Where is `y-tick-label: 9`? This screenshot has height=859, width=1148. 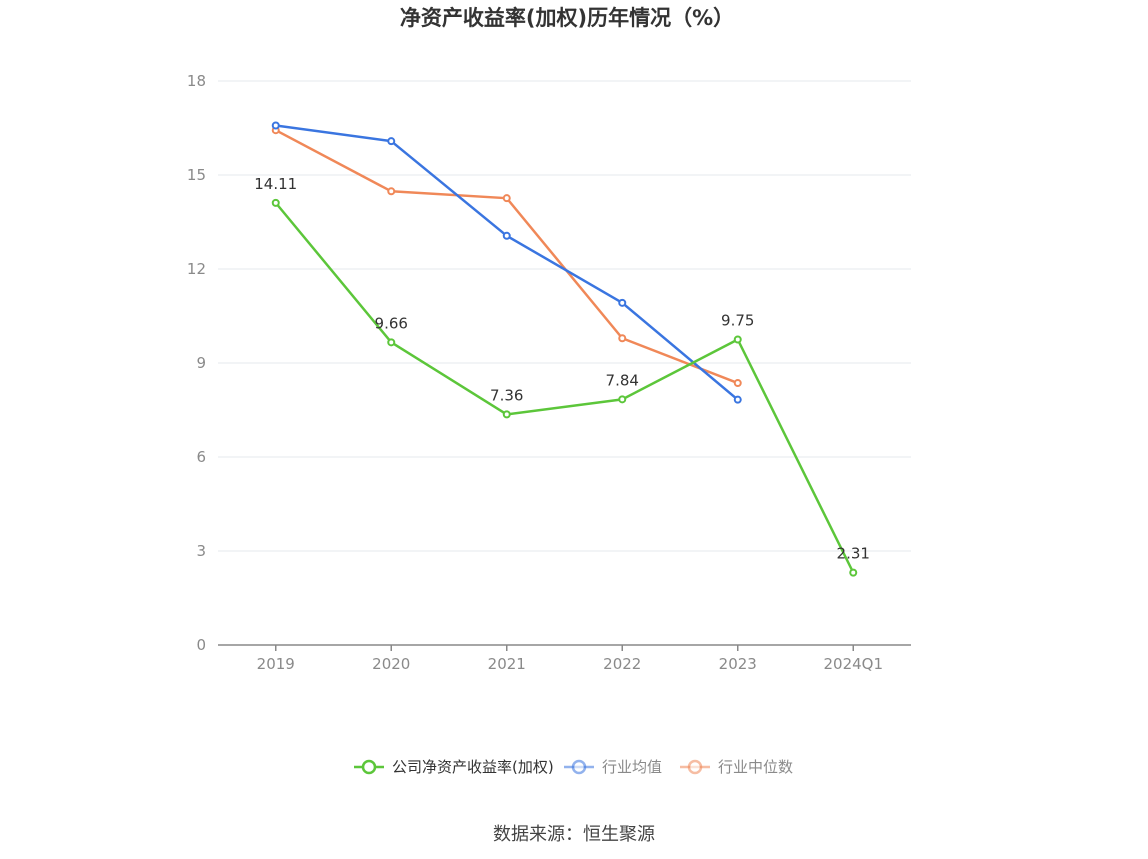 y-tick-label: 9 is located at coordinates (201, 363).